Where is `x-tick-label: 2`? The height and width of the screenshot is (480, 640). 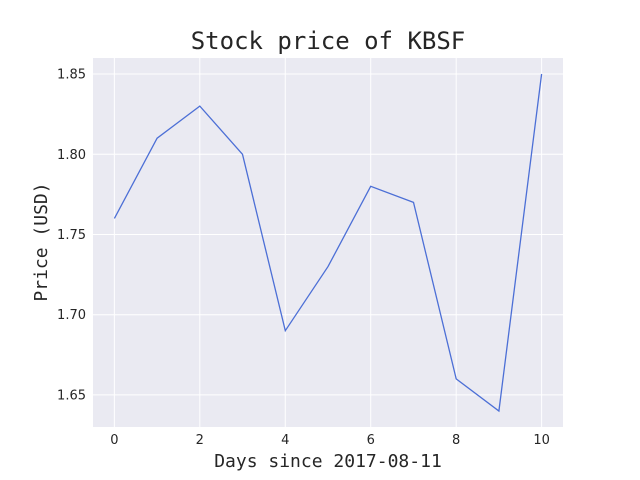 x-tick-label: 2 is located at coordinates (200, 440).